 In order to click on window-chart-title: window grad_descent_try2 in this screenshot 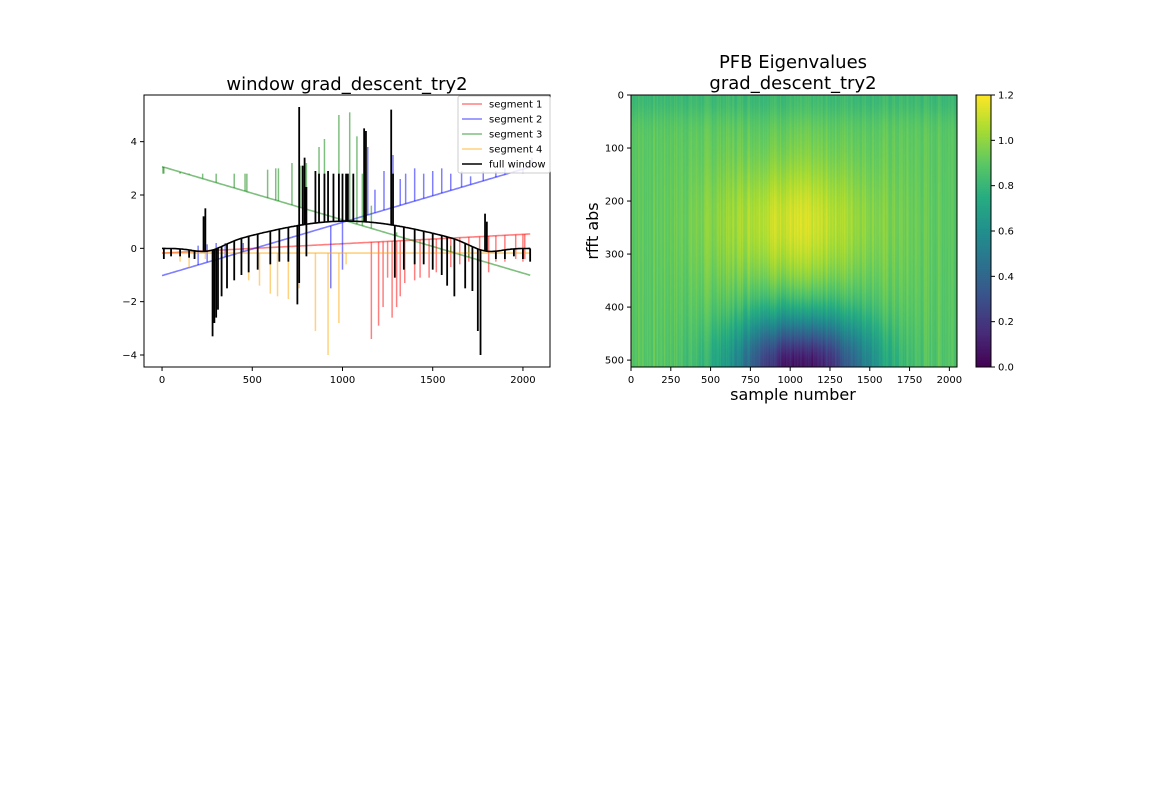, I will do `click(346, 84)`.